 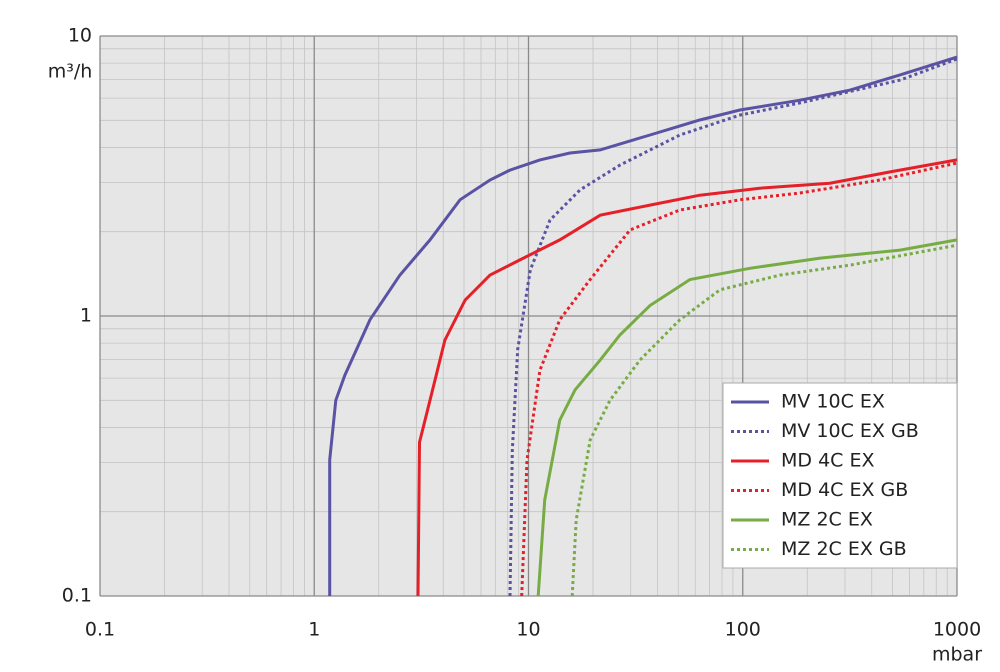 I want to click on x-tick-label: 0.1, so click(x=100, y=630).